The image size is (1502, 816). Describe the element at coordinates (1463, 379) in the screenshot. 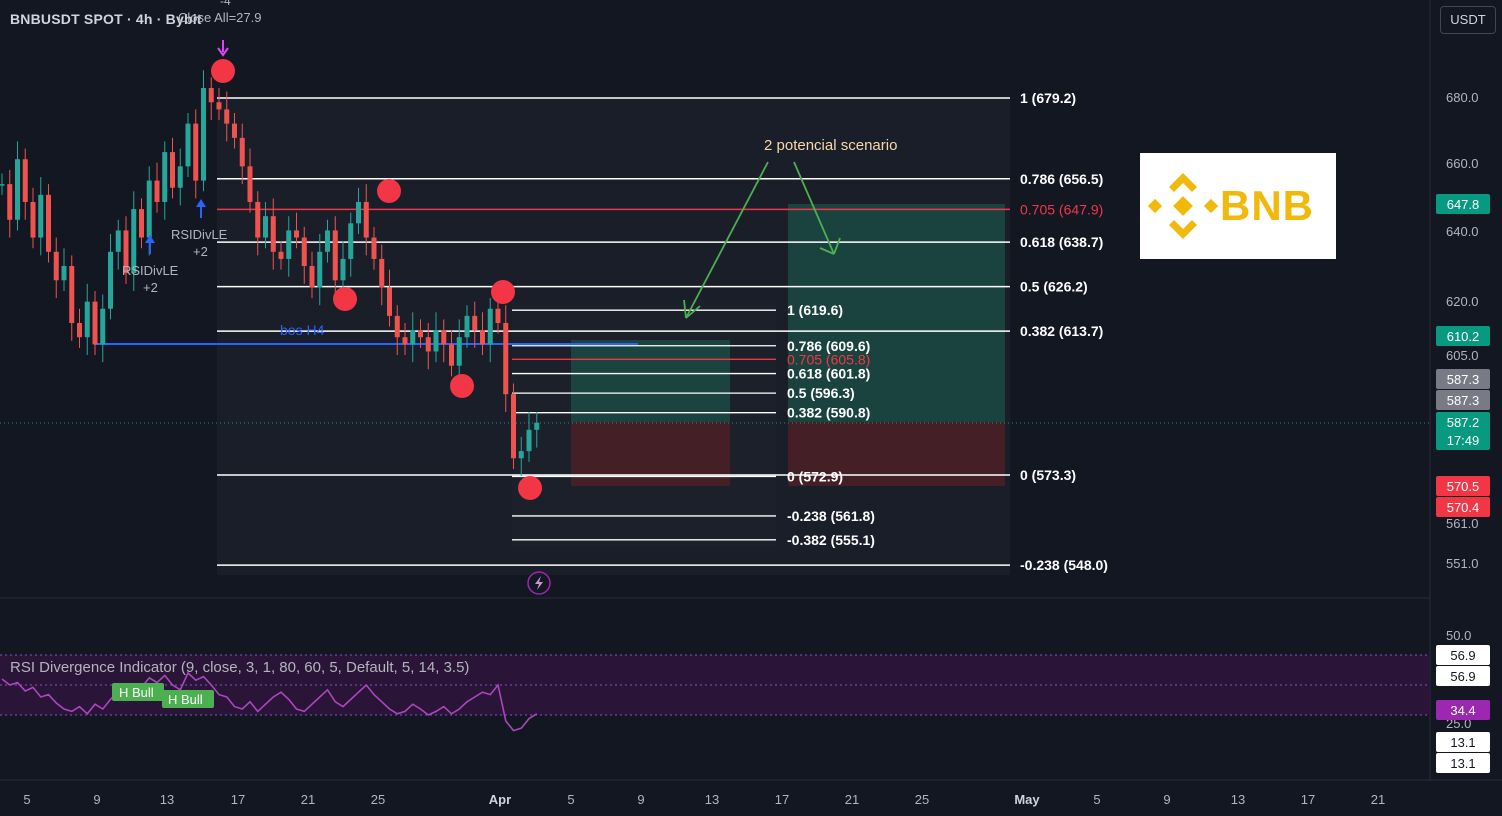

I see `price-tag-label: 587.3` at that location.